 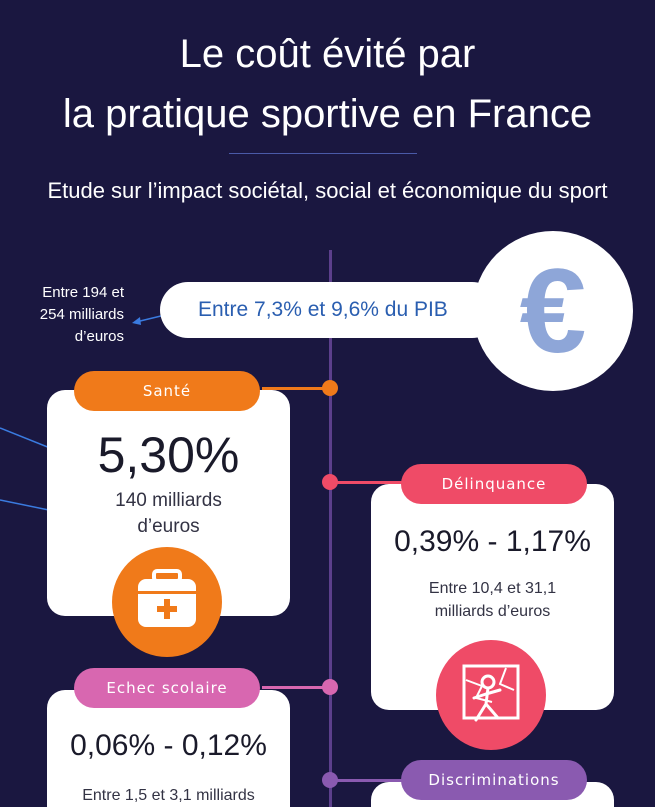 I want to click on echec-connector, so click(x=295, y=687).